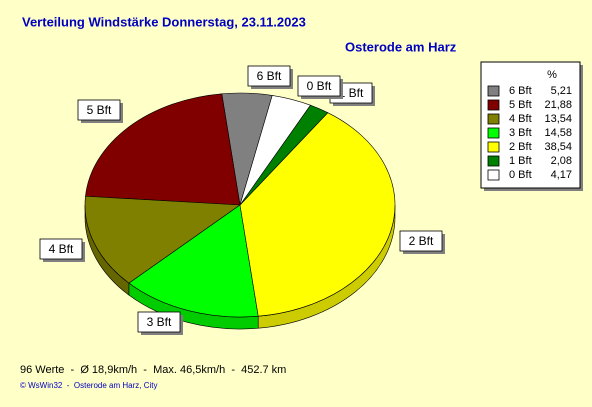  What do you see at coordinates (561, 161) in the screenshot?
I see `legend-value: 2,08` at bounding box center [561, 161].